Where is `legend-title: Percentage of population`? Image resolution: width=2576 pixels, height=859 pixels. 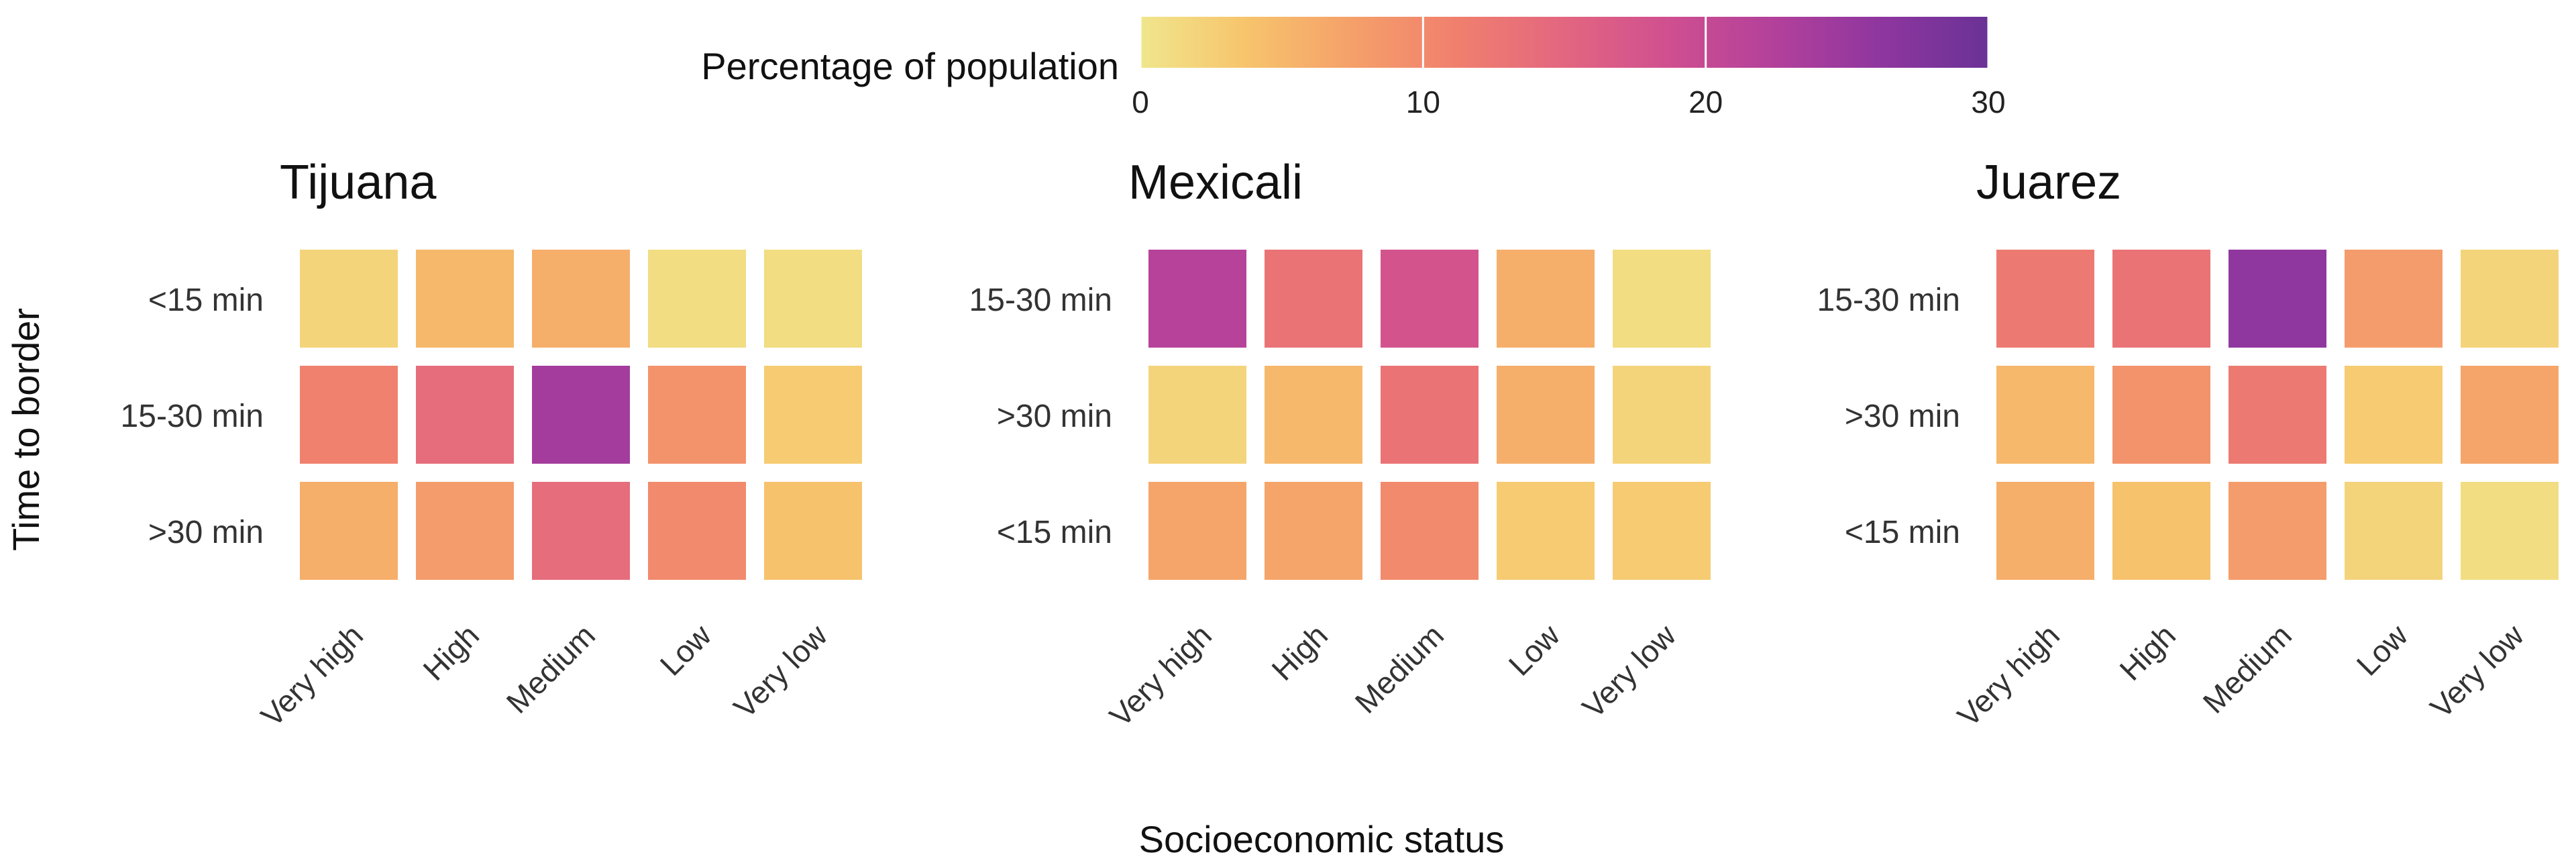
legend-title: Percentage of population is located at coordinates (910, 66).